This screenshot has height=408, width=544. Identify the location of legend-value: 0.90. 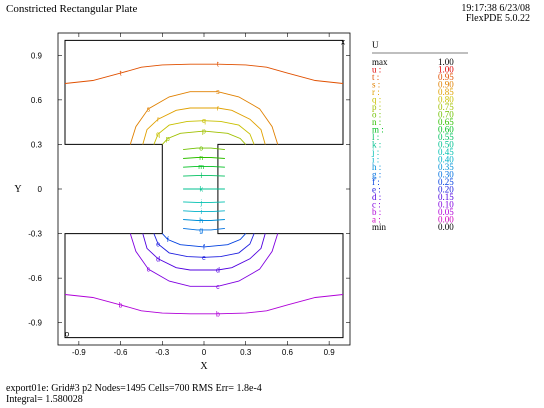
(446, 85).